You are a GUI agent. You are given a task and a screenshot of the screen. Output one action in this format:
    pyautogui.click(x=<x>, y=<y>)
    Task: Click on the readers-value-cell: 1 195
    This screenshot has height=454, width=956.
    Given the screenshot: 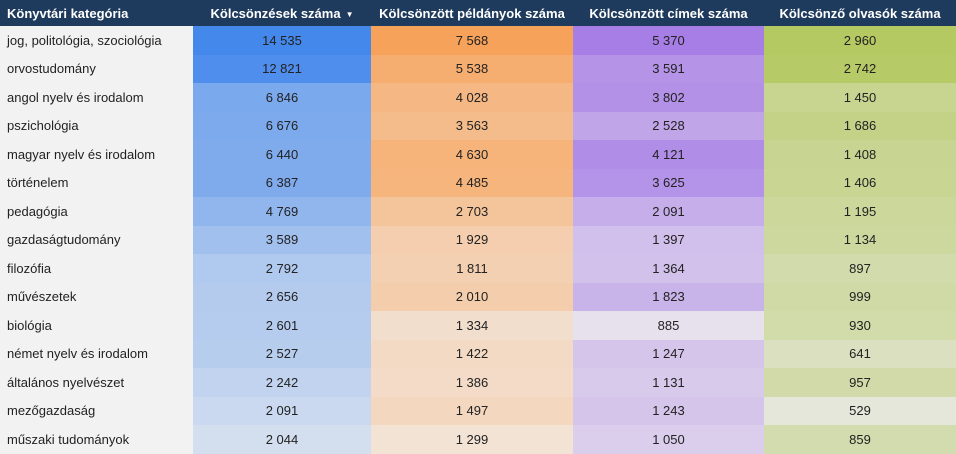 What is the action you would take?
    pyautogui.click(x=860, y=211)
    